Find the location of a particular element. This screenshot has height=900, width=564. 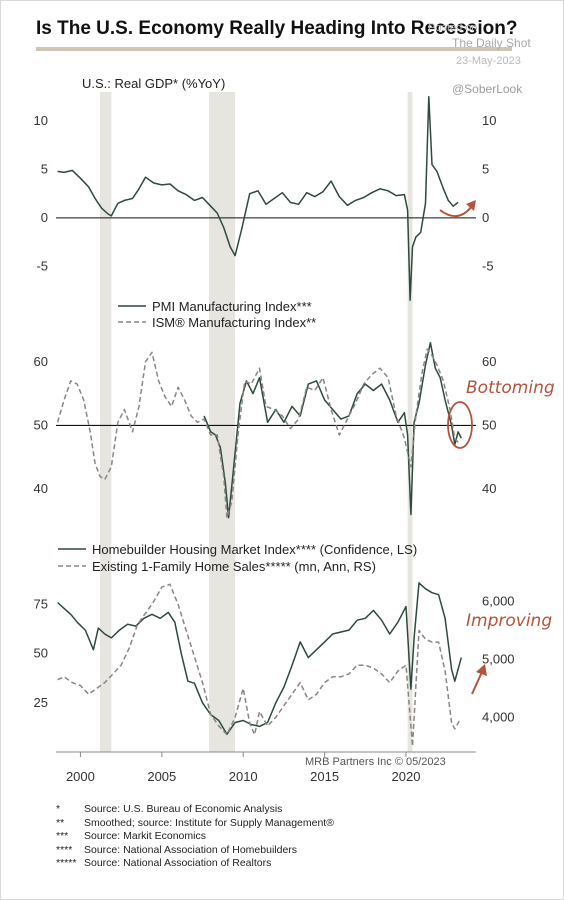

y-tick-label-right: 10 is located at coordinates (489, 120).